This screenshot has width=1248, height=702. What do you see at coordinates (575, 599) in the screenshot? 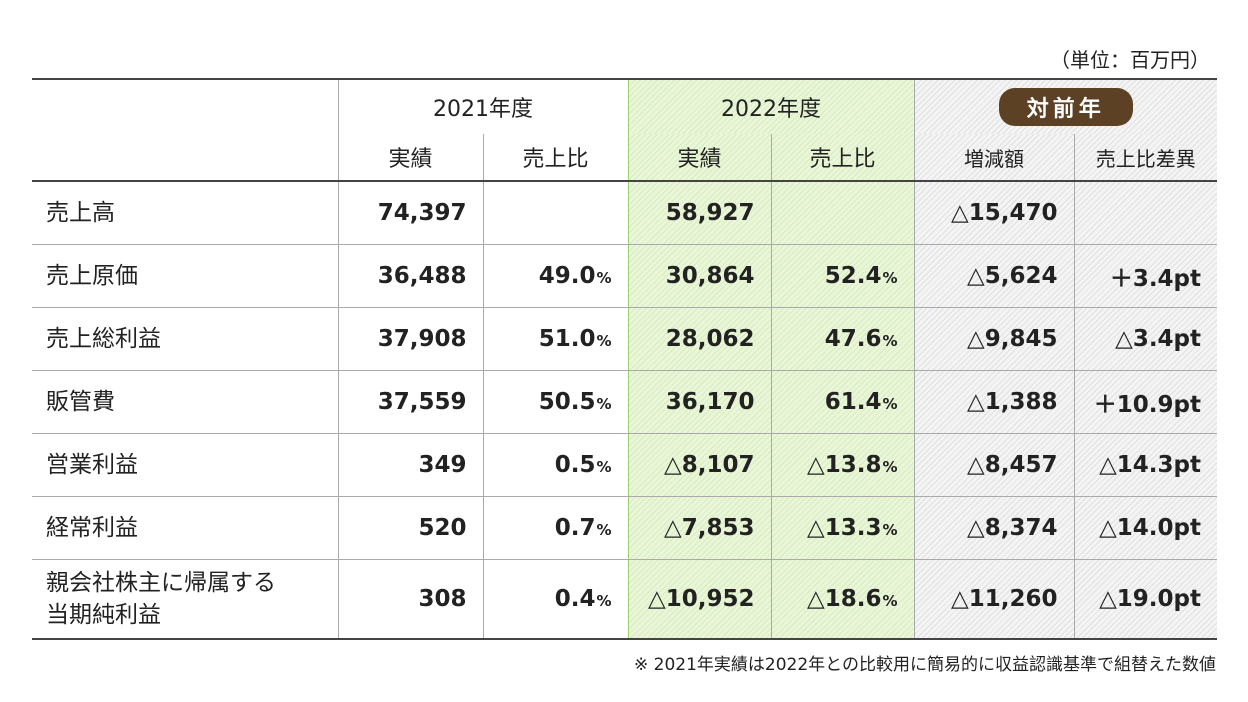
I see `ratio-value: 0.4` at bounding box center [575, 599].